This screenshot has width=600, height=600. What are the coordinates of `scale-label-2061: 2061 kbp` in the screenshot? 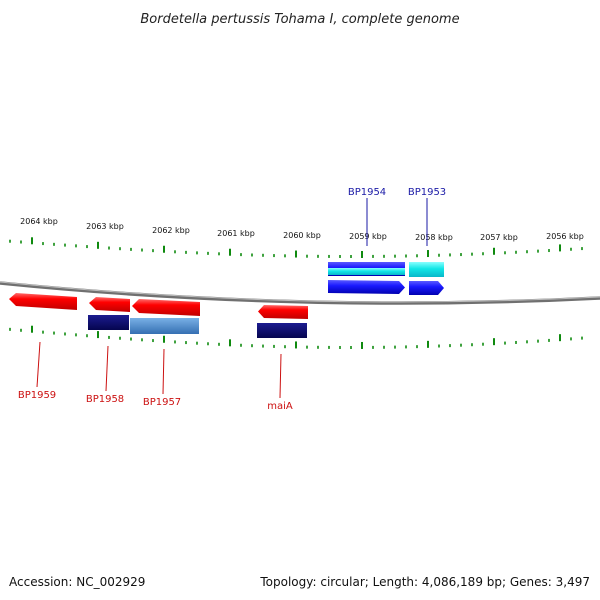 It's located at (236, 233).